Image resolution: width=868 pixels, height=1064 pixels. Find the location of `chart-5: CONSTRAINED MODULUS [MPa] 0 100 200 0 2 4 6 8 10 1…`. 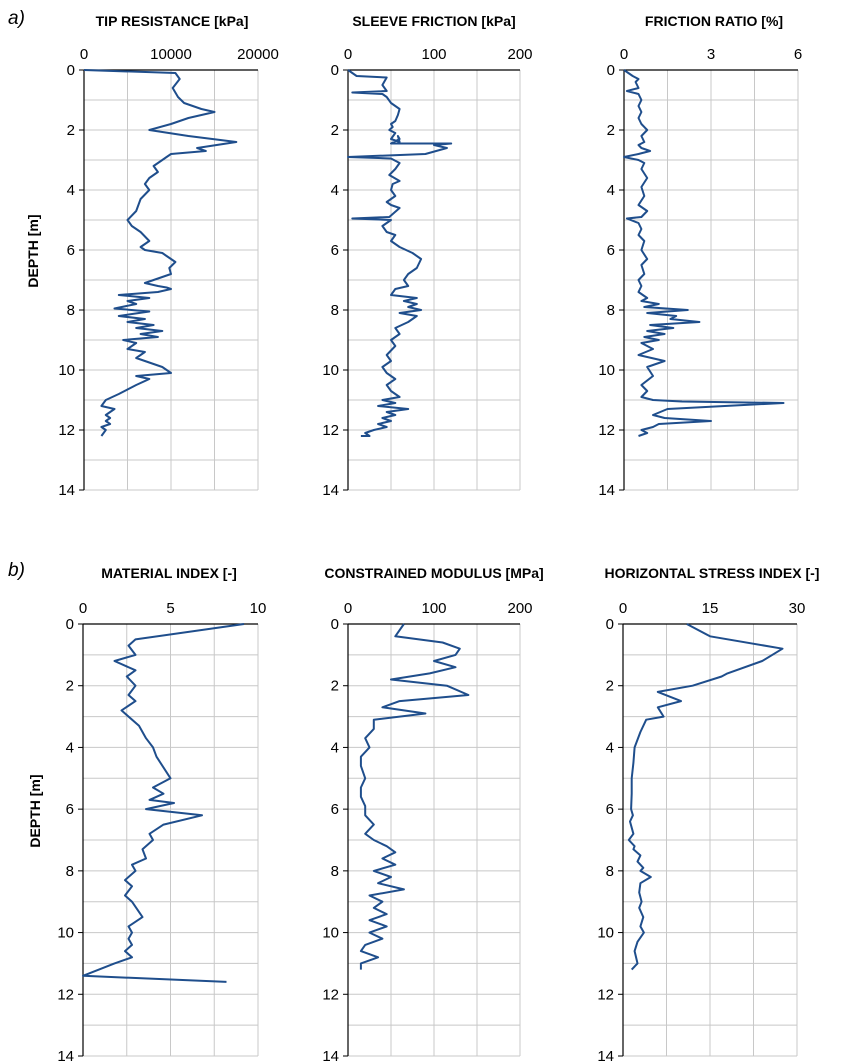

chart-5: CONSTRAINED MODULUS [MPa] 0 100 200 0 2 4 6 8 10 1… is located at coordinates (432, 814).